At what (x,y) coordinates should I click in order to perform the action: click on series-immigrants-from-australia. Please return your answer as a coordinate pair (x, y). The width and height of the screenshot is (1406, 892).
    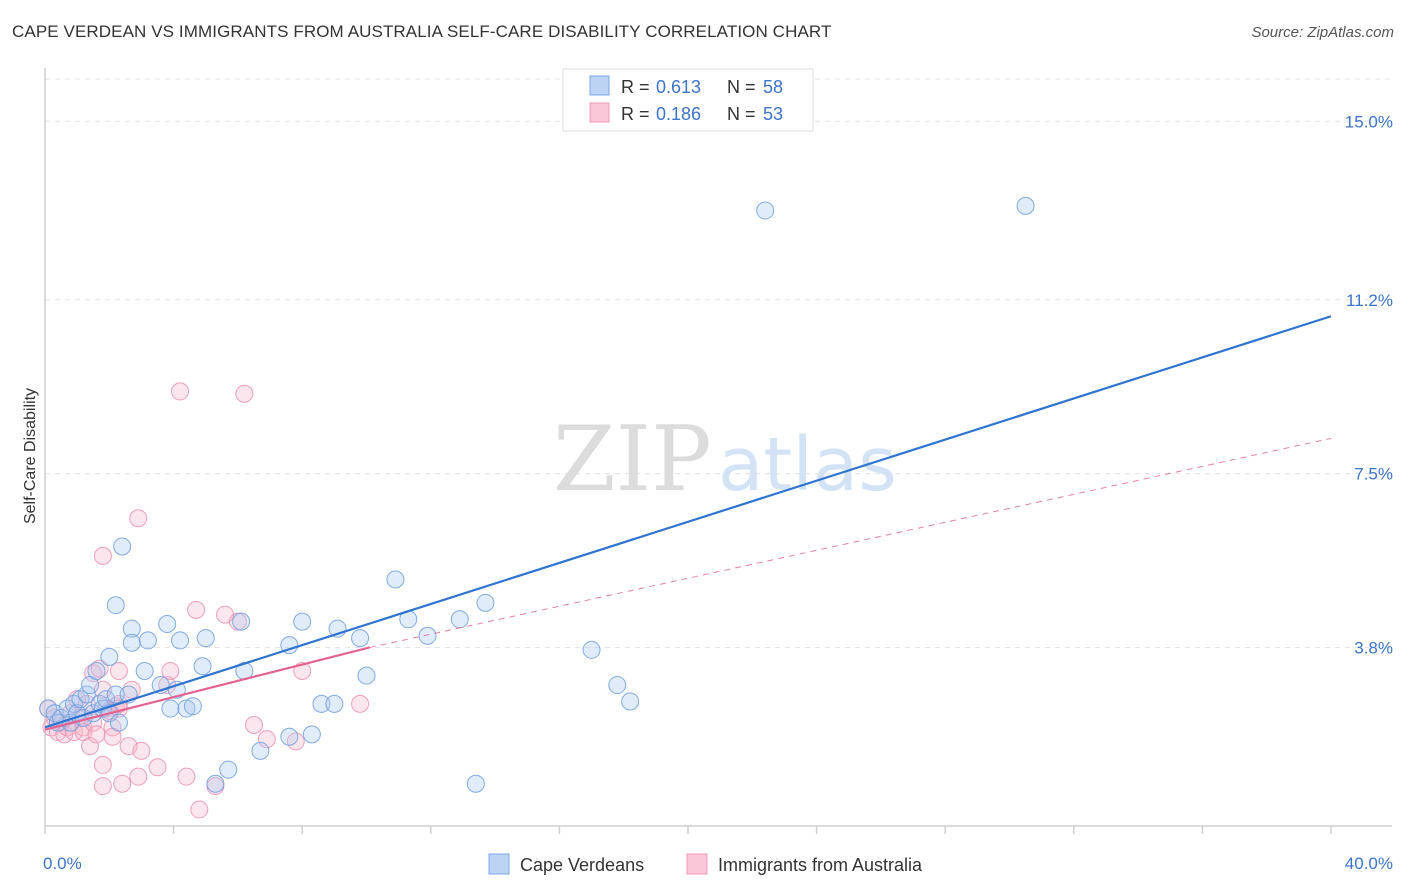
    Looking at the image, I should click on (204, 600).